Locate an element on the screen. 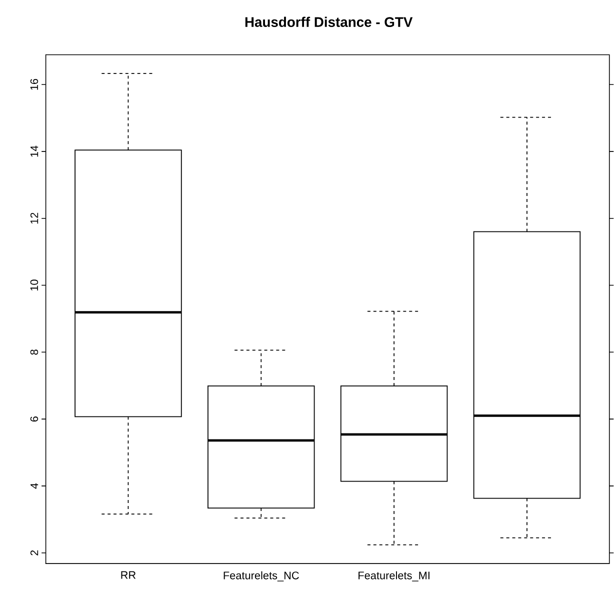 This screenshot has width=614, height=607. y-tick-label: 12 is located at coordinates (34, 218).